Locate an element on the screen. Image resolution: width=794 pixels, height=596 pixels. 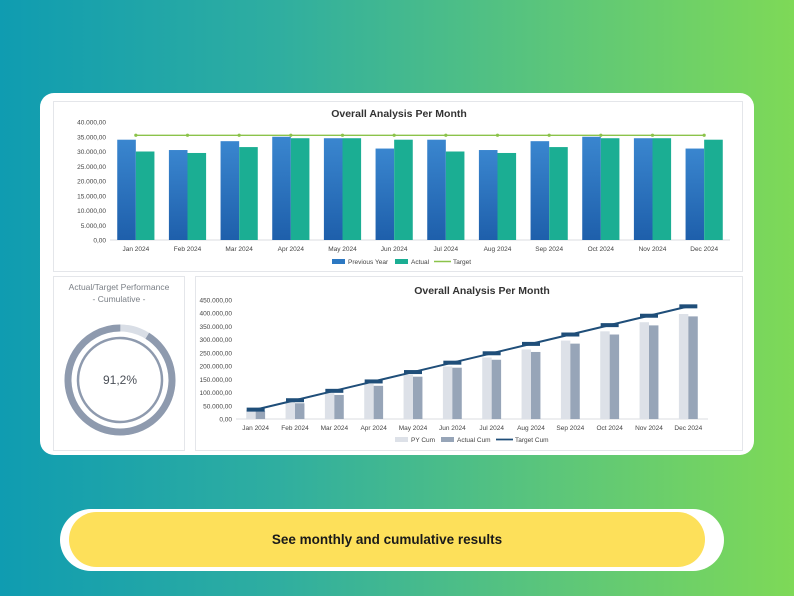
legend-actual-cum: Actual Cum is located at coordinates (474, 440).